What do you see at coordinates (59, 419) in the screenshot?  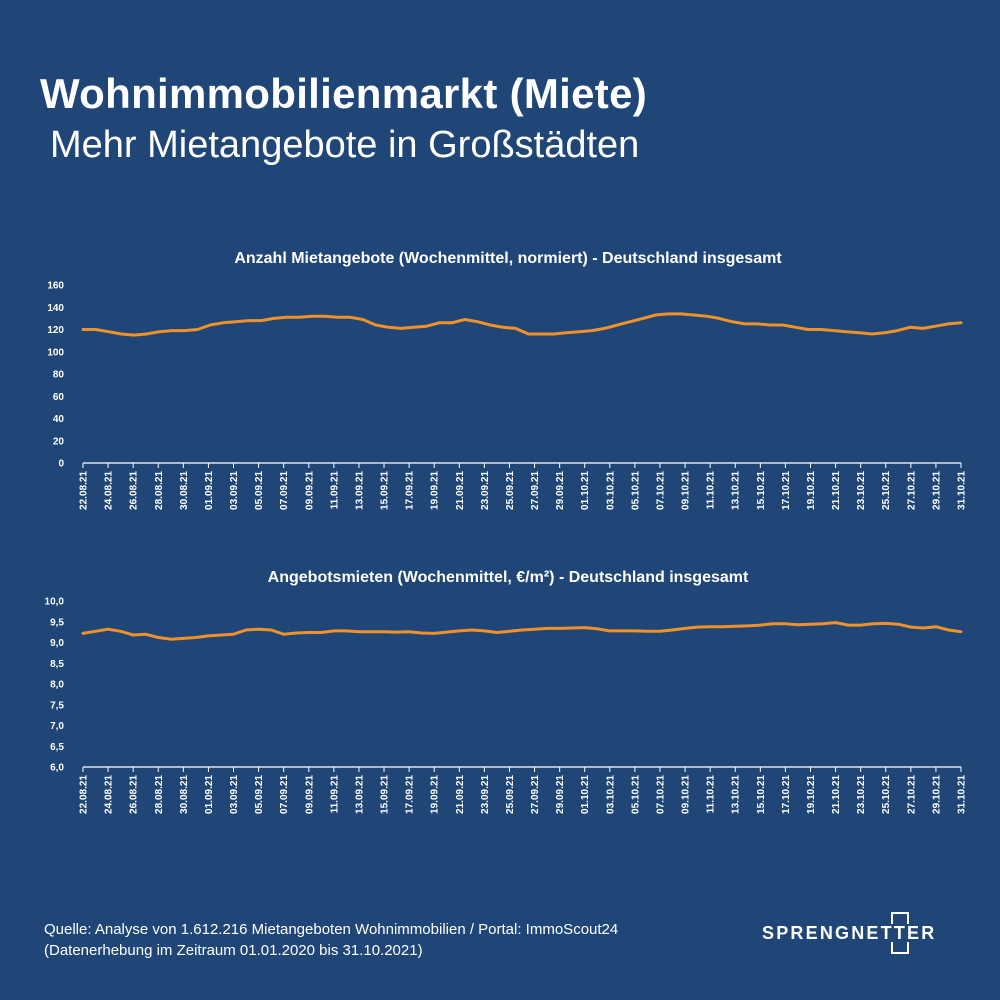 I see `y-tick-label: 40` at bounding box center [59, 419].